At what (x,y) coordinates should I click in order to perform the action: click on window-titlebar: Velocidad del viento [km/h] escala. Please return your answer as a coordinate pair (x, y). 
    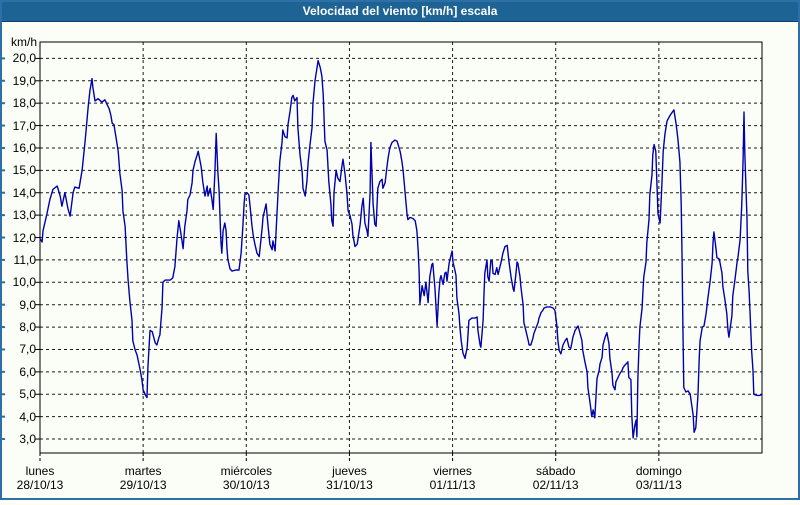
    Looking at the image, I should click on (400, 12).